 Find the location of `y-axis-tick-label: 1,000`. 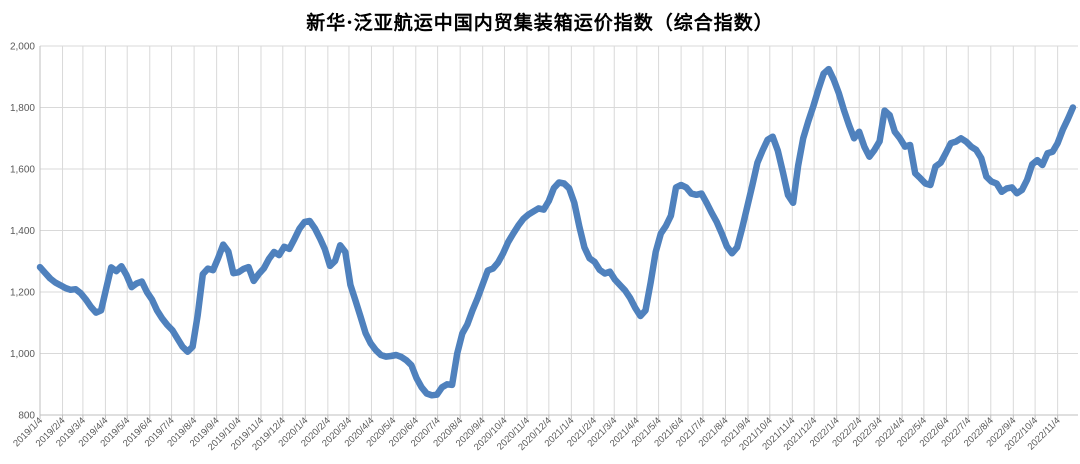

y-axis-tick-label: 1,000 is located at coordinates (22, 354).